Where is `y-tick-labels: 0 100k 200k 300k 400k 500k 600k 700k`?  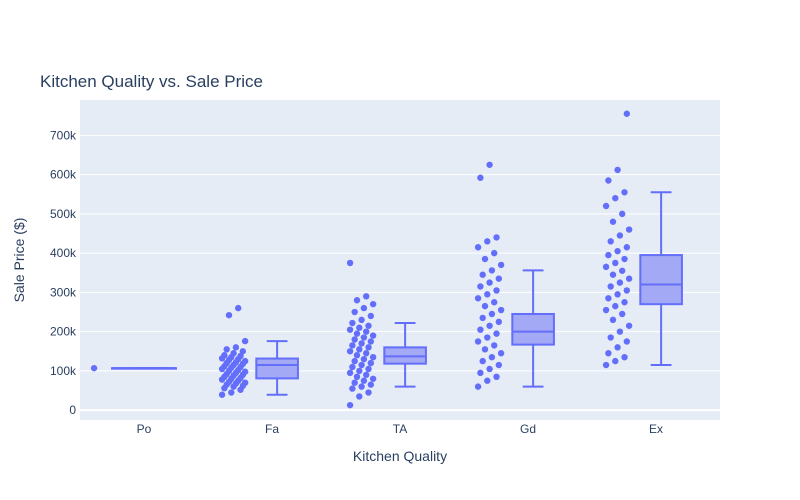
y-tick-labels: 0 100k 200k 300k 400k 500k 600k 700k is located at coordinates (63, 272).